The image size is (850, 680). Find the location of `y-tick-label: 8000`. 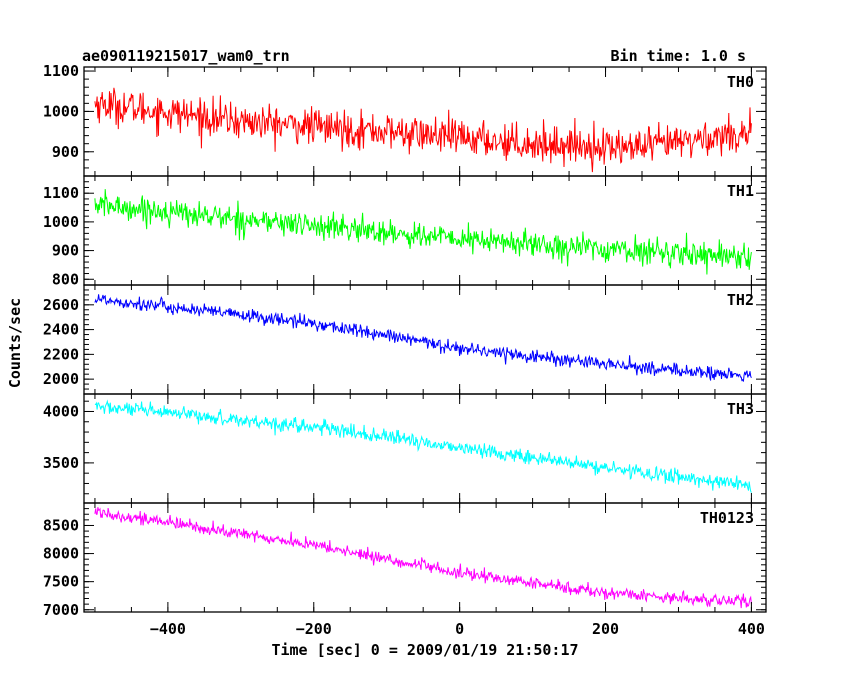

y-tick-label: 8000 is located at coordinates (61, 554).